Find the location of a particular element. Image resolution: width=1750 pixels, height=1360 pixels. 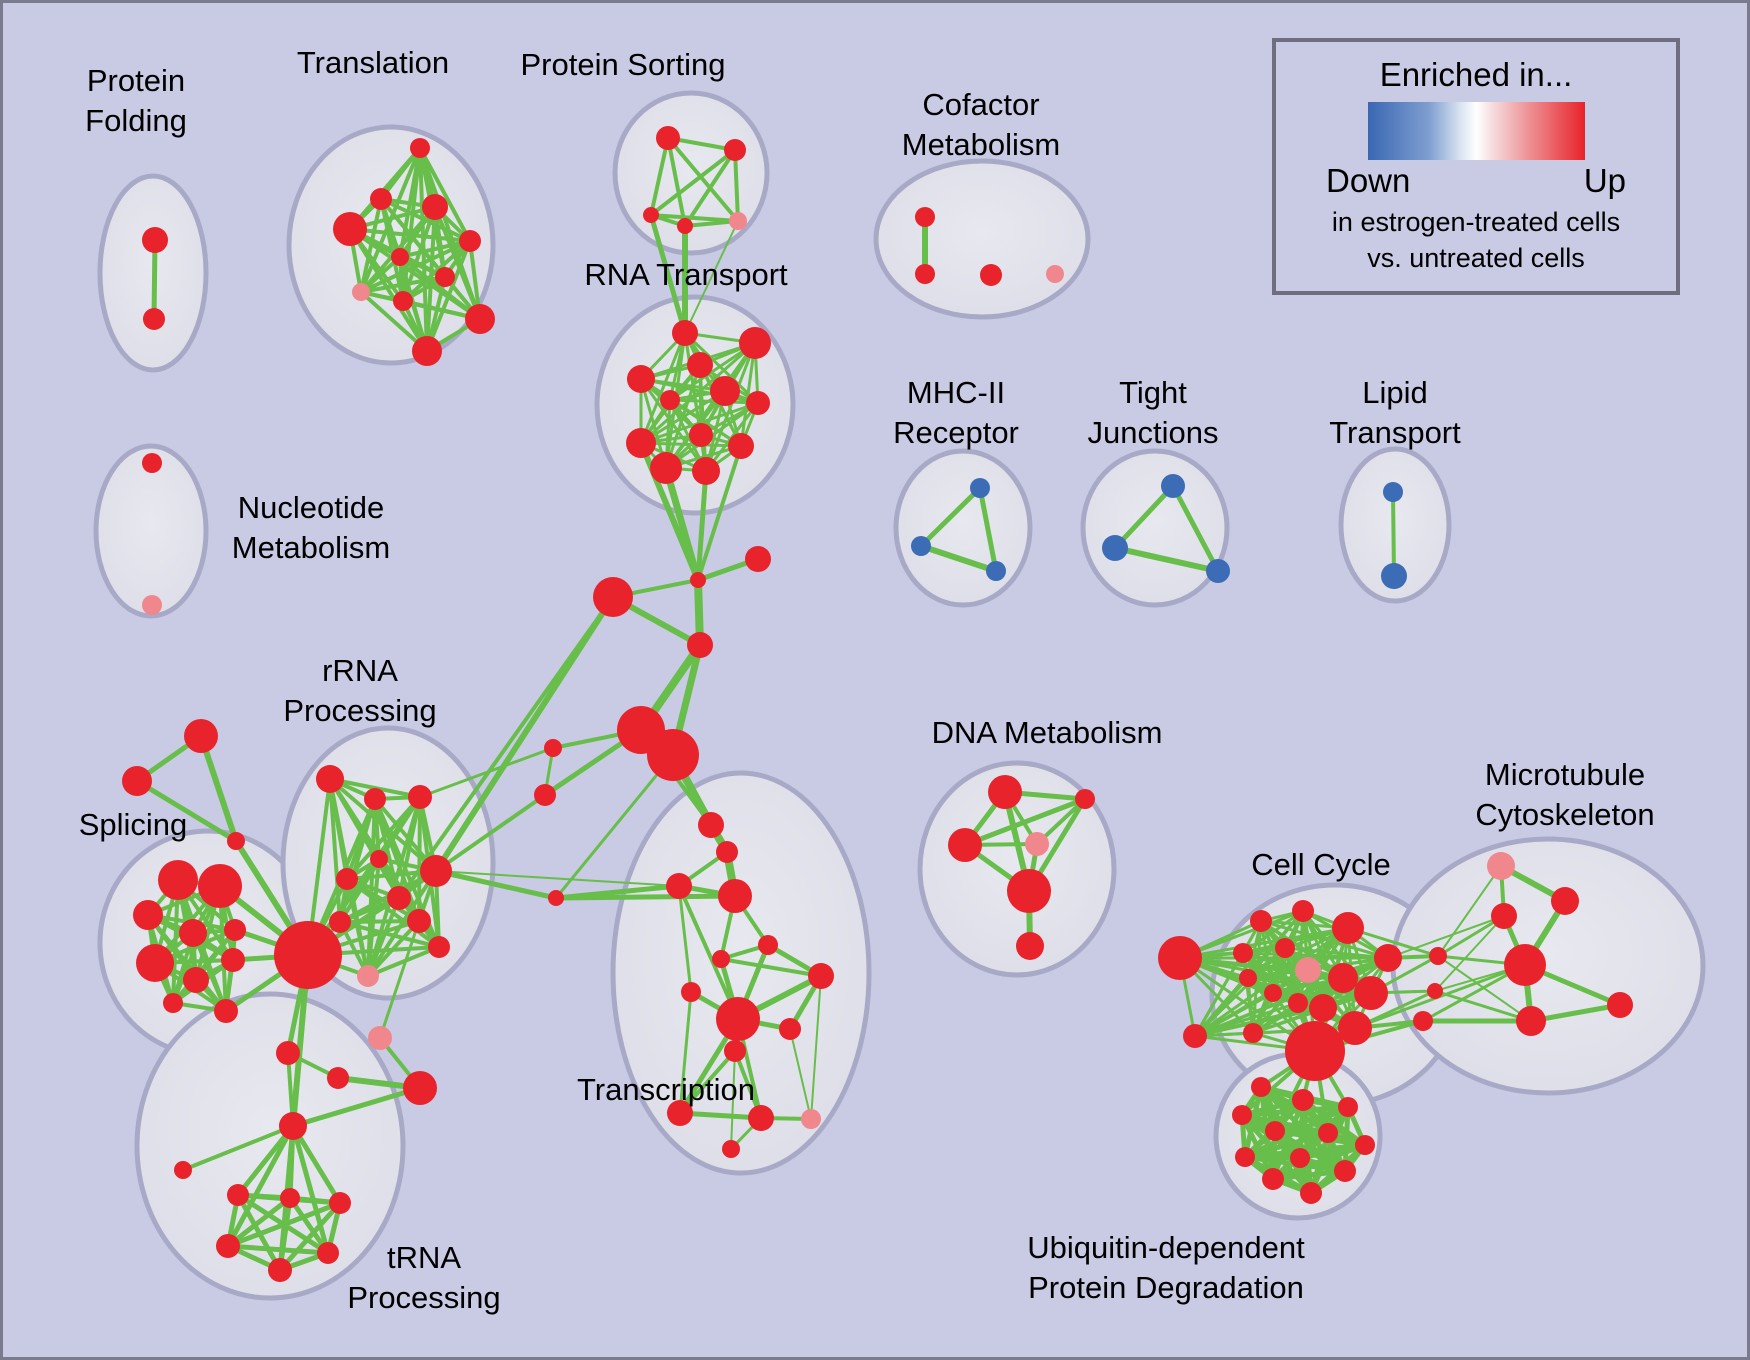

cluster-label-transcription: Transcription is located at coordinates (666, 1089).